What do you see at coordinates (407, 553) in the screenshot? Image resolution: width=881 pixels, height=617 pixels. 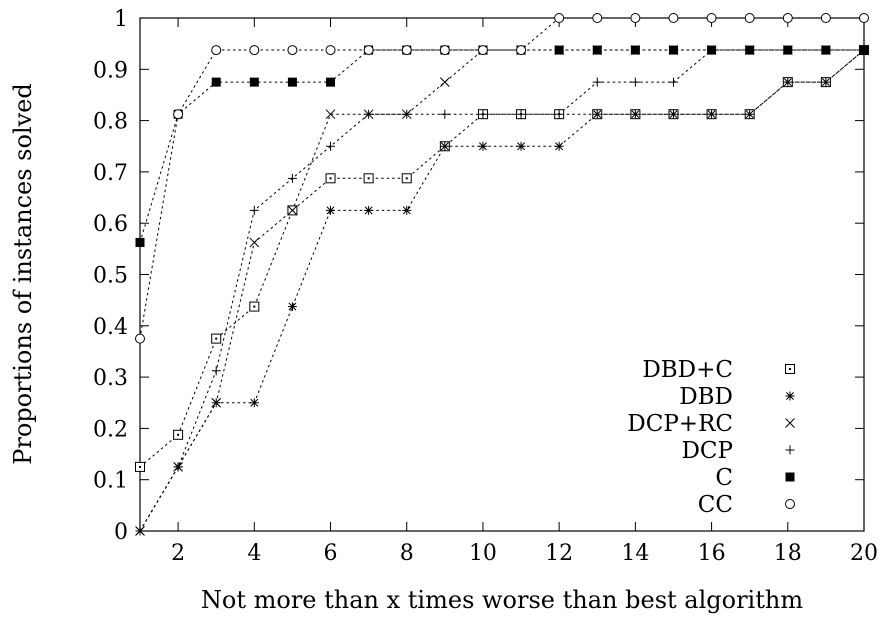 I see `x-tick-label: 8` at bounding box center [407, 553].